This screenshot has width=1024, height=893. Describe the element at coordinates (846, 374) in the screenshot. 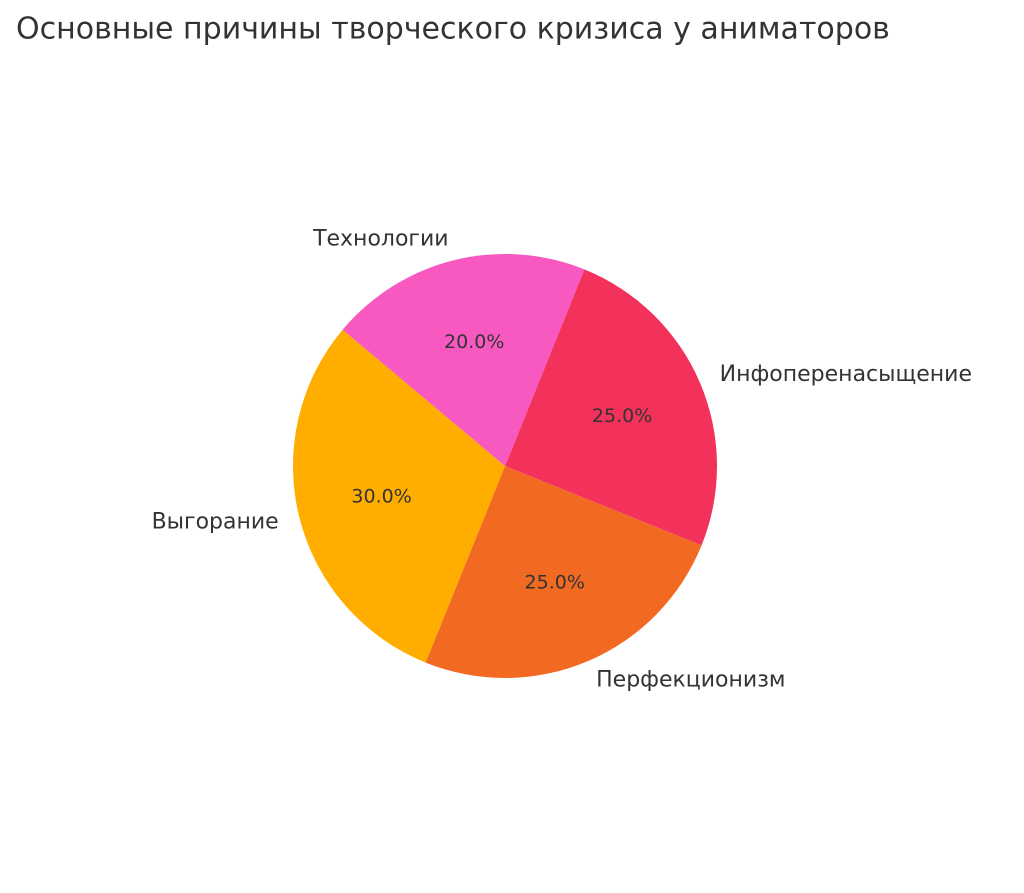

I see `slice-label: Инфоперенасыщение` at that location.